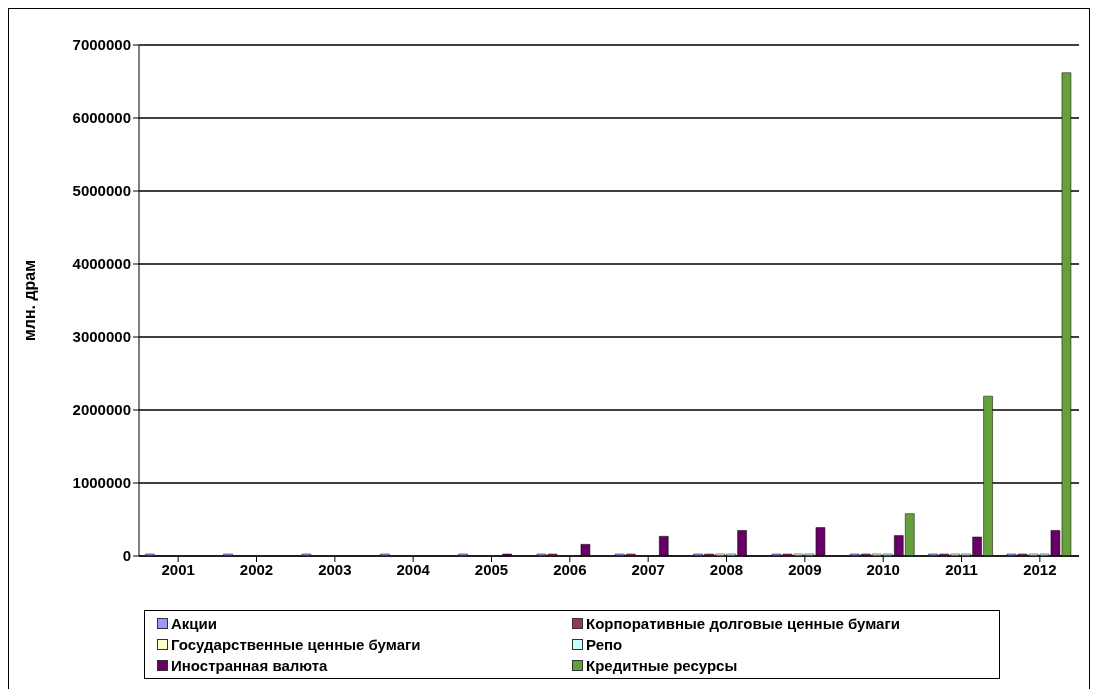 This screenshot has height=689, width=1097. Describe the element at coordinates (805, 569) in the screenshot. I see `x-tick-label: 2009` at that location.